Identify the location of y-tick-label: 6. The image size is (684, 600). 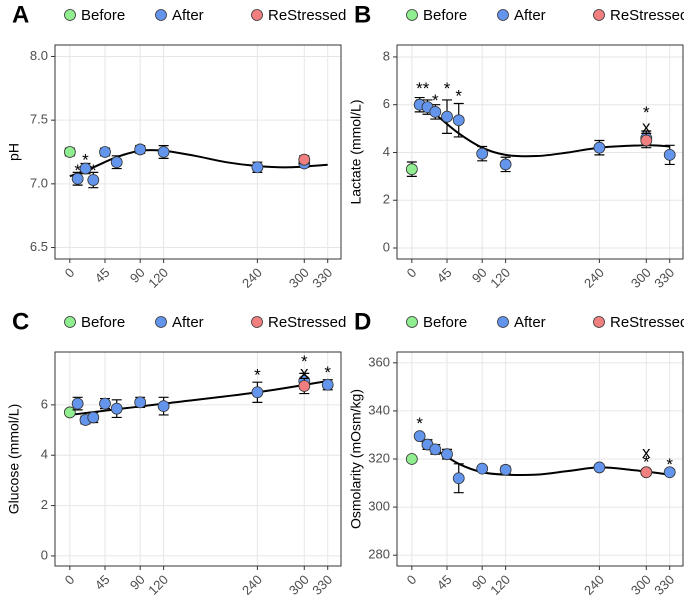
(386, 103).